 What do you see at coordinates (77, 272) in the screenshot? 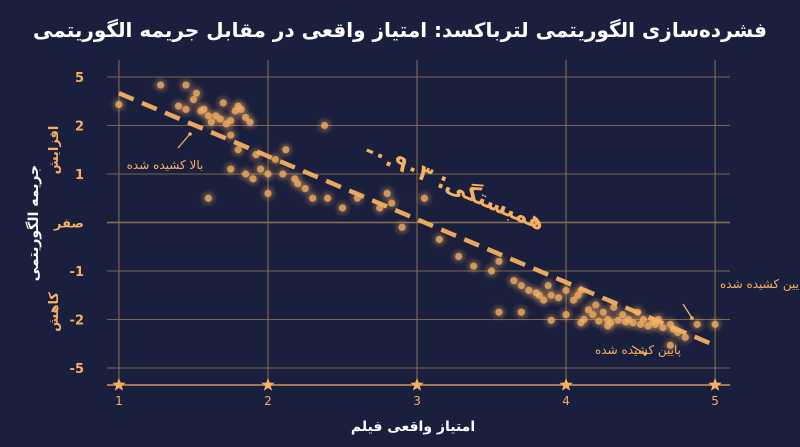
I see `y-tick-label: -1` at bounding box center [77, 272].